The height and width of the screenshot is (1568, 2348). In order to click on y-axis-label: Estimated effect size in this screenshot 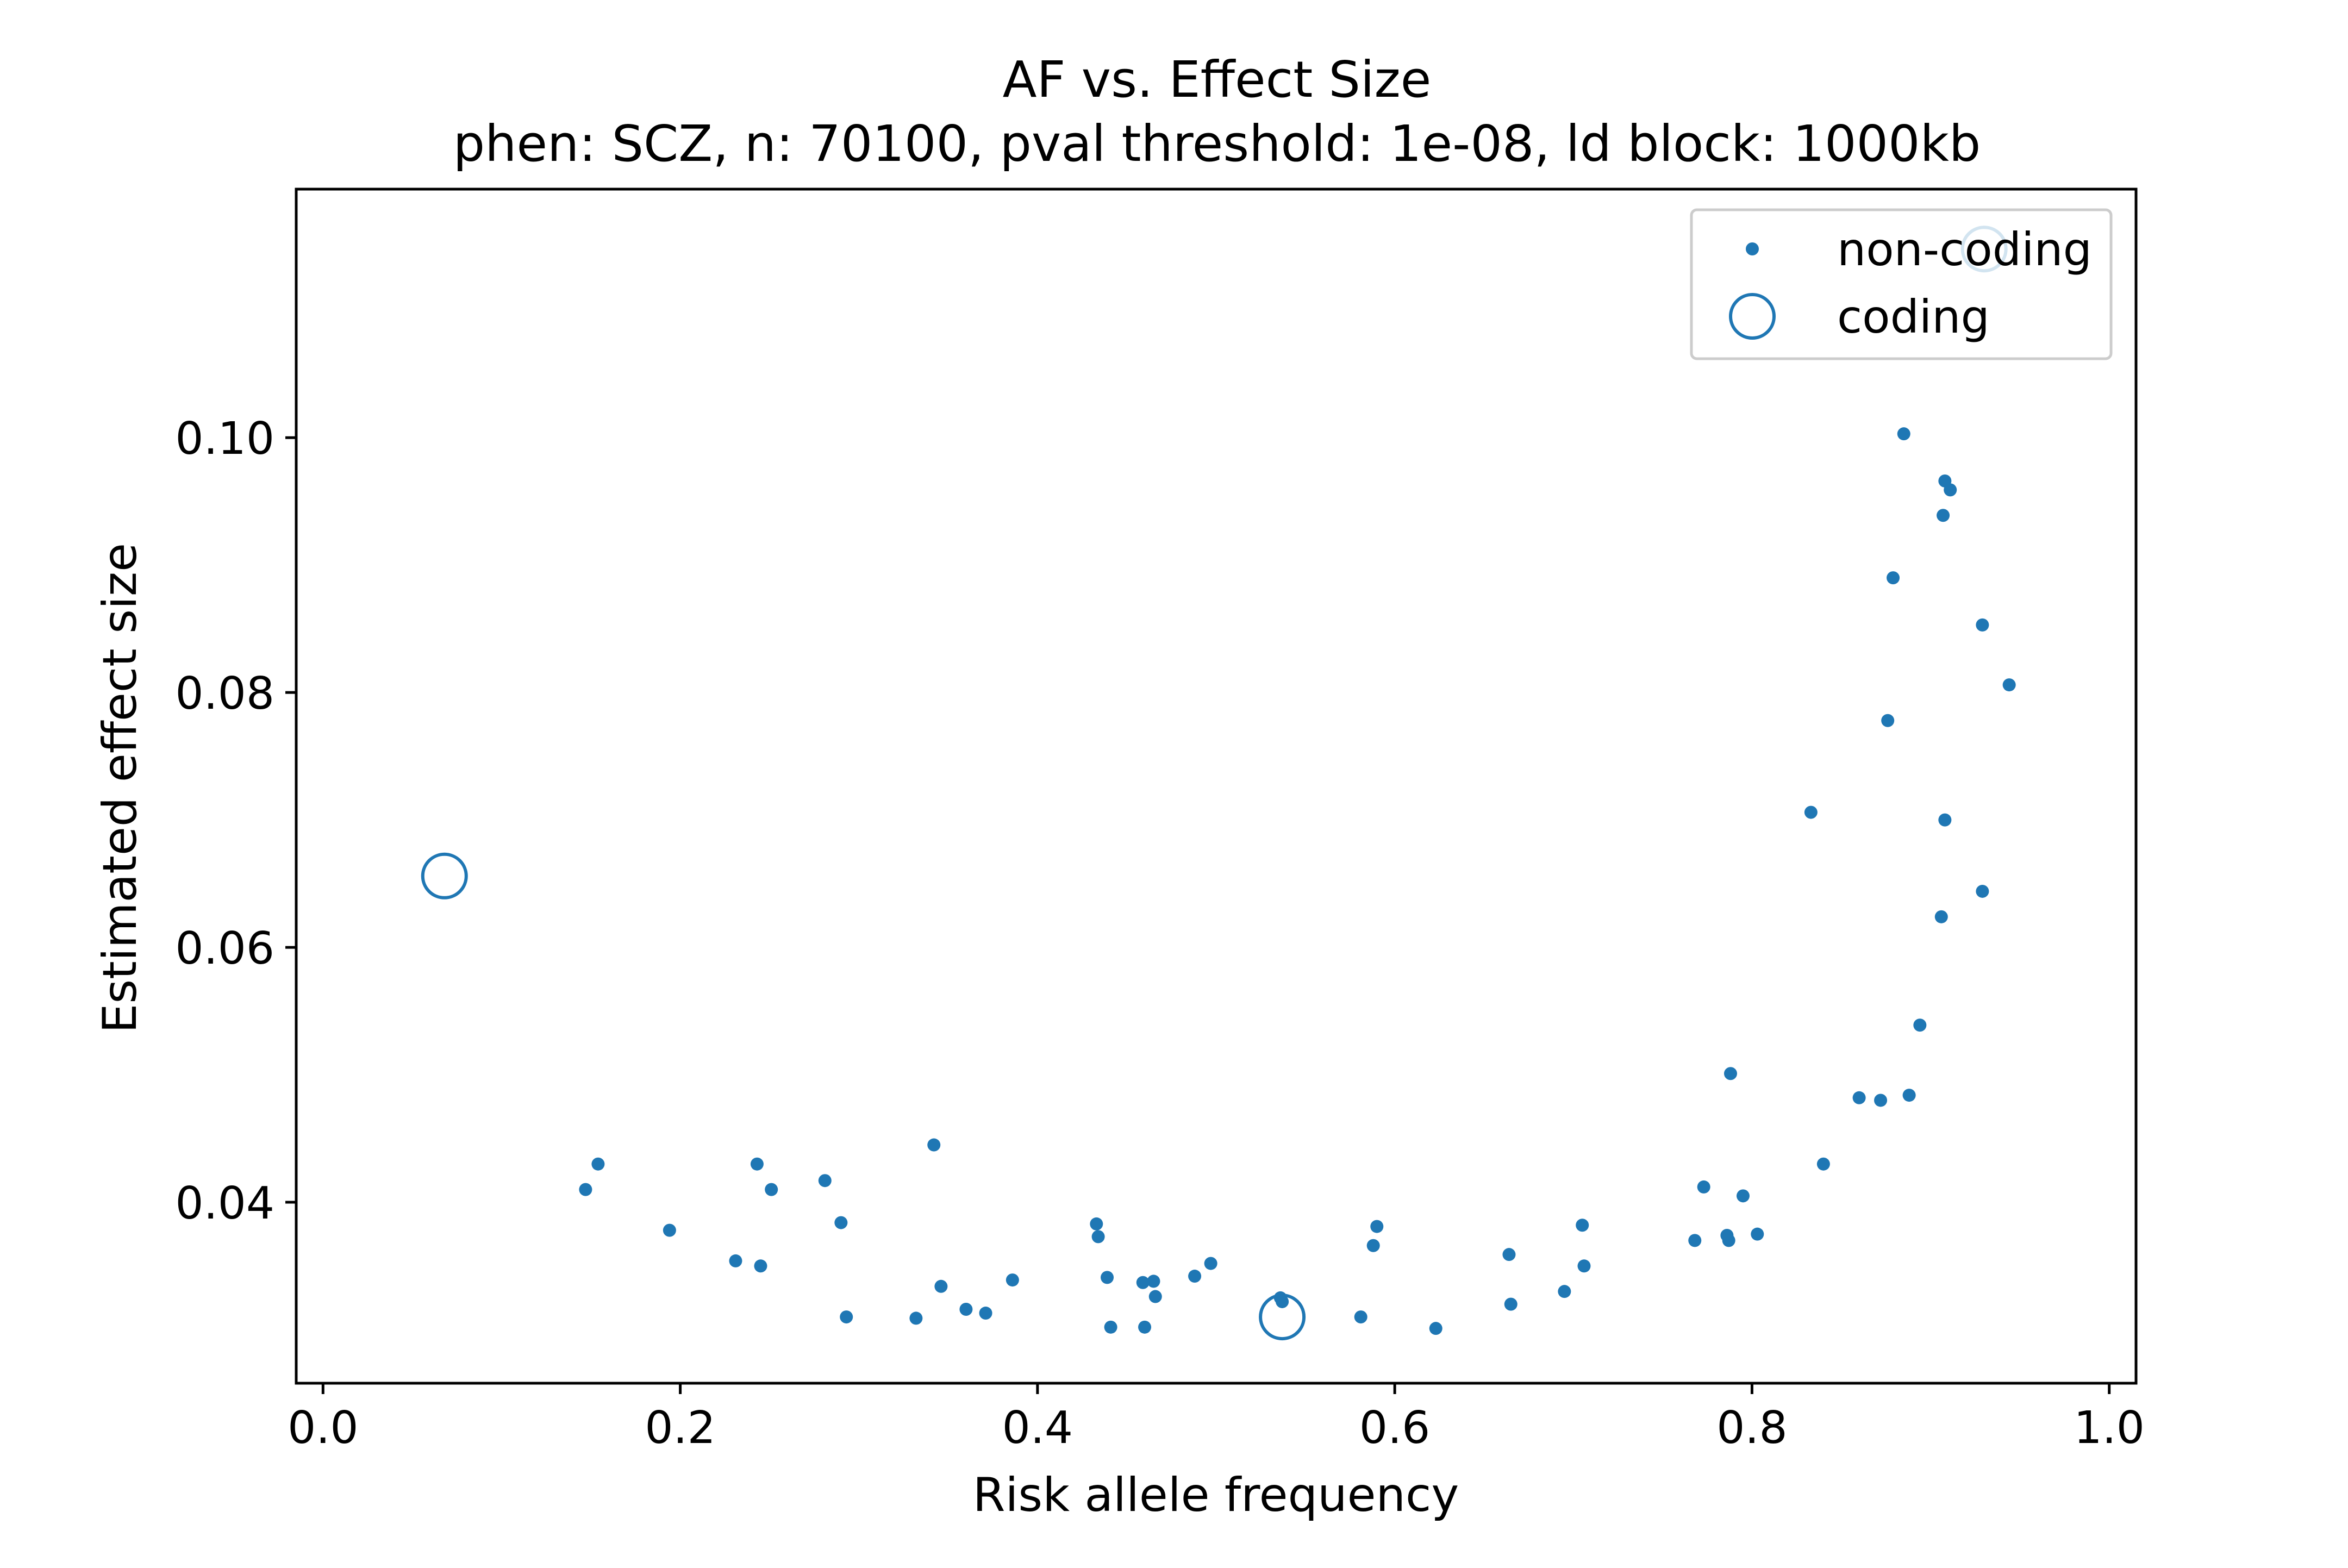, I will do `click(120, 788)`.